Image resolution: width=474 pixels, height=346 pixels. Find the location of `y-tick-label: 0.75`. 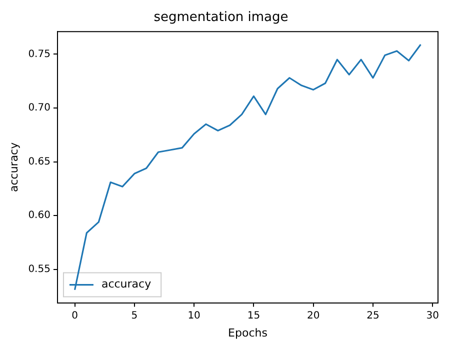

y-tick-label: 0.75 is located at coordinates (39, 54).